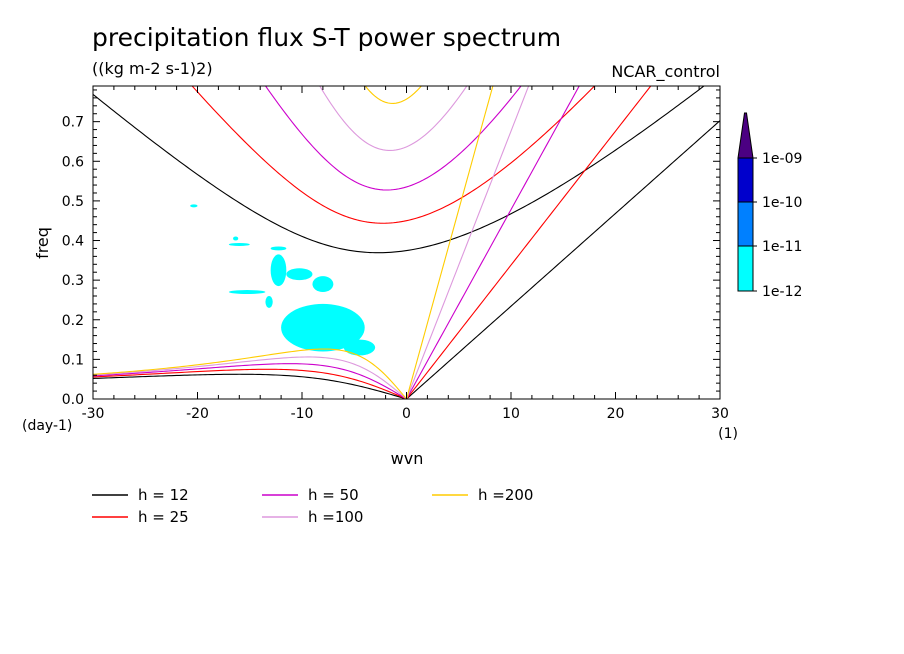 The image size is (904, 654). I want to click on colorbar: 1e-12 1e-11 1e-10 1e-09, so click(769, 206).